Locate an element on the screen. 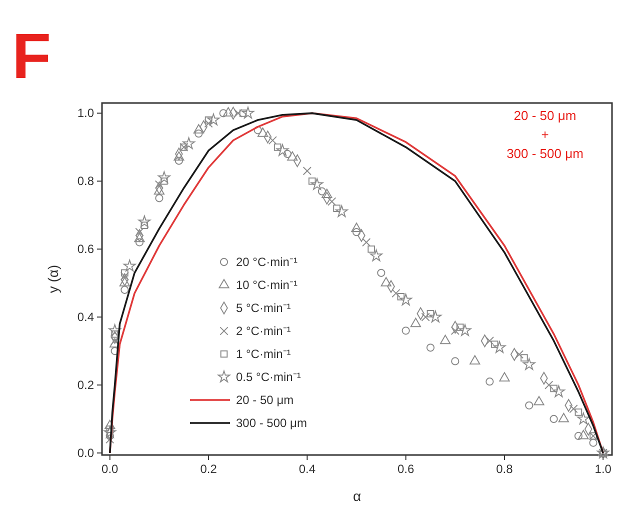 The height and width of the screenshot is (519, 621). legend-label: 20 - 50 μm is located at coordinates (265, 400).